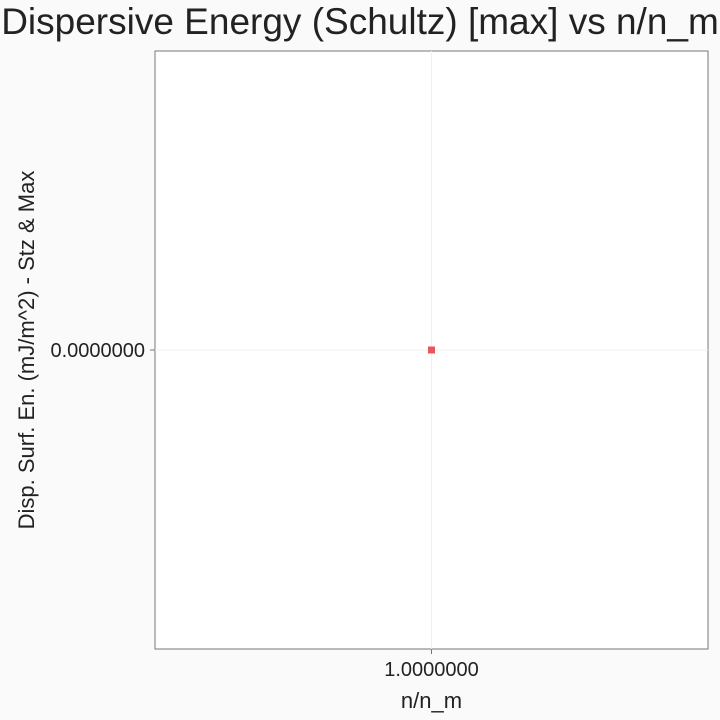 The width and height of the screenshot is (720, 720). I want to click on x-tick-label: 1.0000000, so click(431, 670).